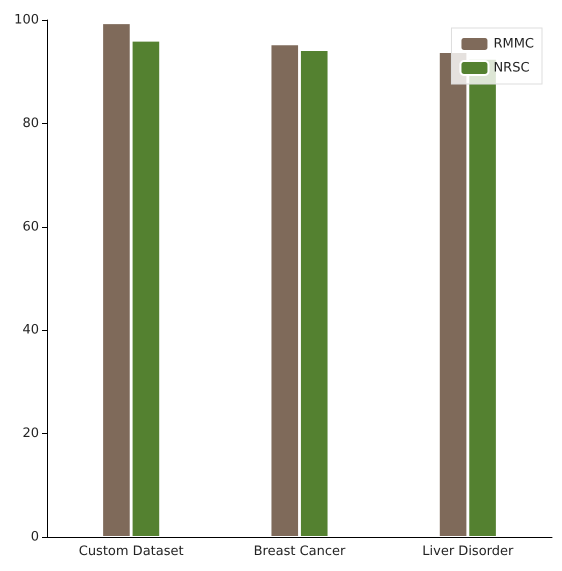  Describe the element at coordinates (300, 551) in the screenshot. I see `x-tick-label: Breast Cancer` at that location.